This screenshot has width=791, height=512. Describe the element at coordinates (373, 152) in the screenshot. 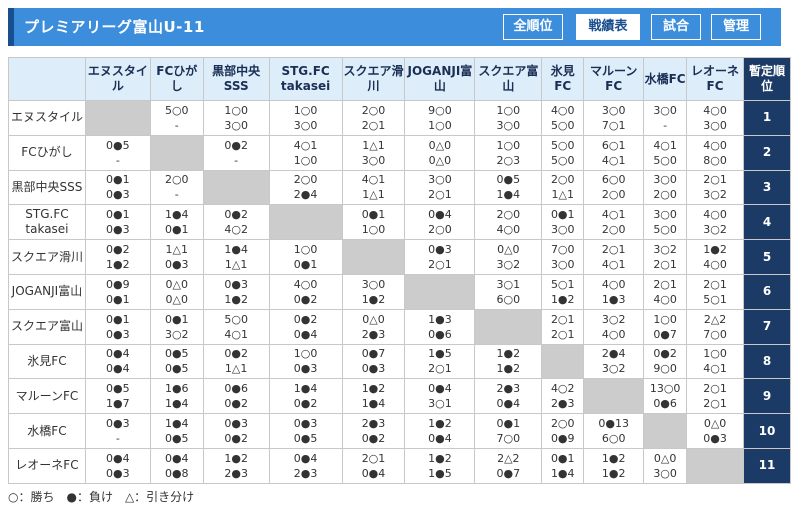

I see `result-cell: 1△1 3○0` at that location.